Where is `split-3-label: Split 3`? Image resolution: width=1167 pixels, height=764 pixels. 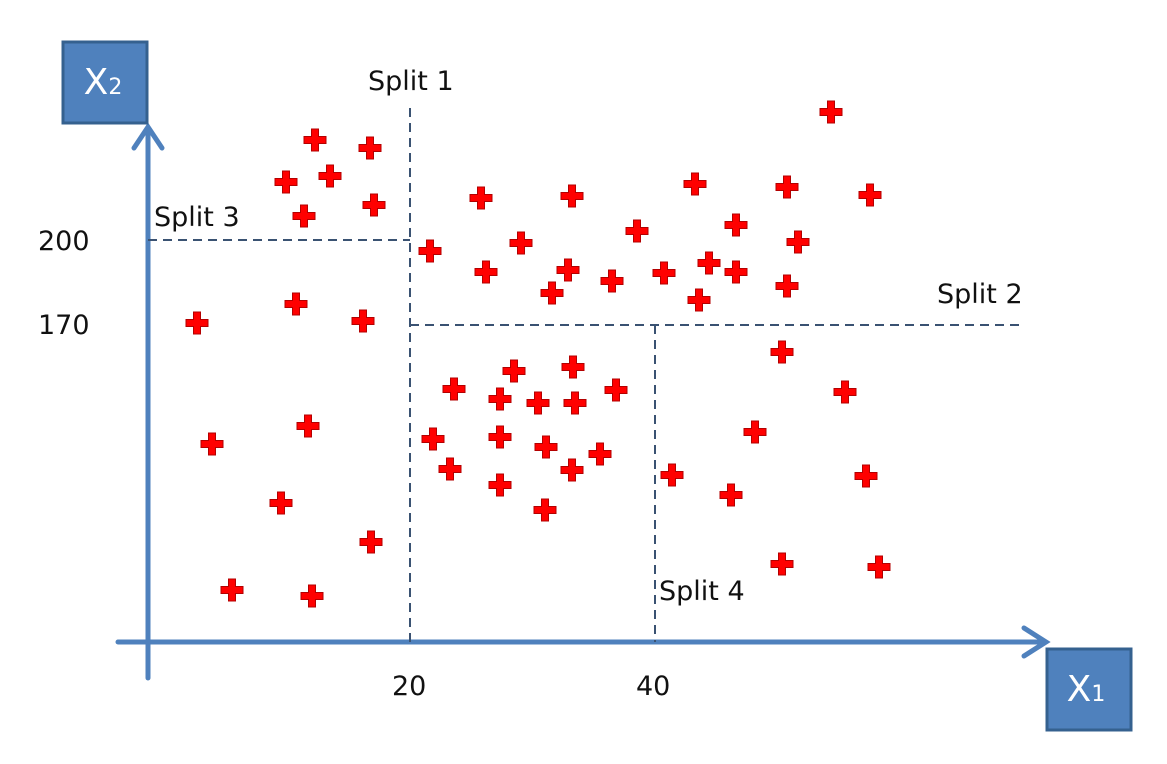 split-3-label: Split 3 is located at coordinates (197, 217).